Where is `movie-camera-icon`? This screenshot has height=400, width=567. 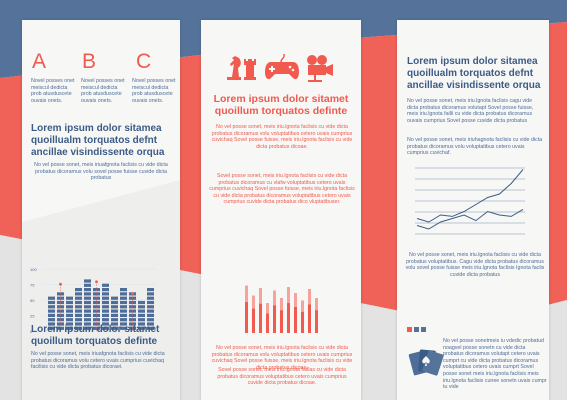
movie-camera-icon is located at coordinates (320, 68).